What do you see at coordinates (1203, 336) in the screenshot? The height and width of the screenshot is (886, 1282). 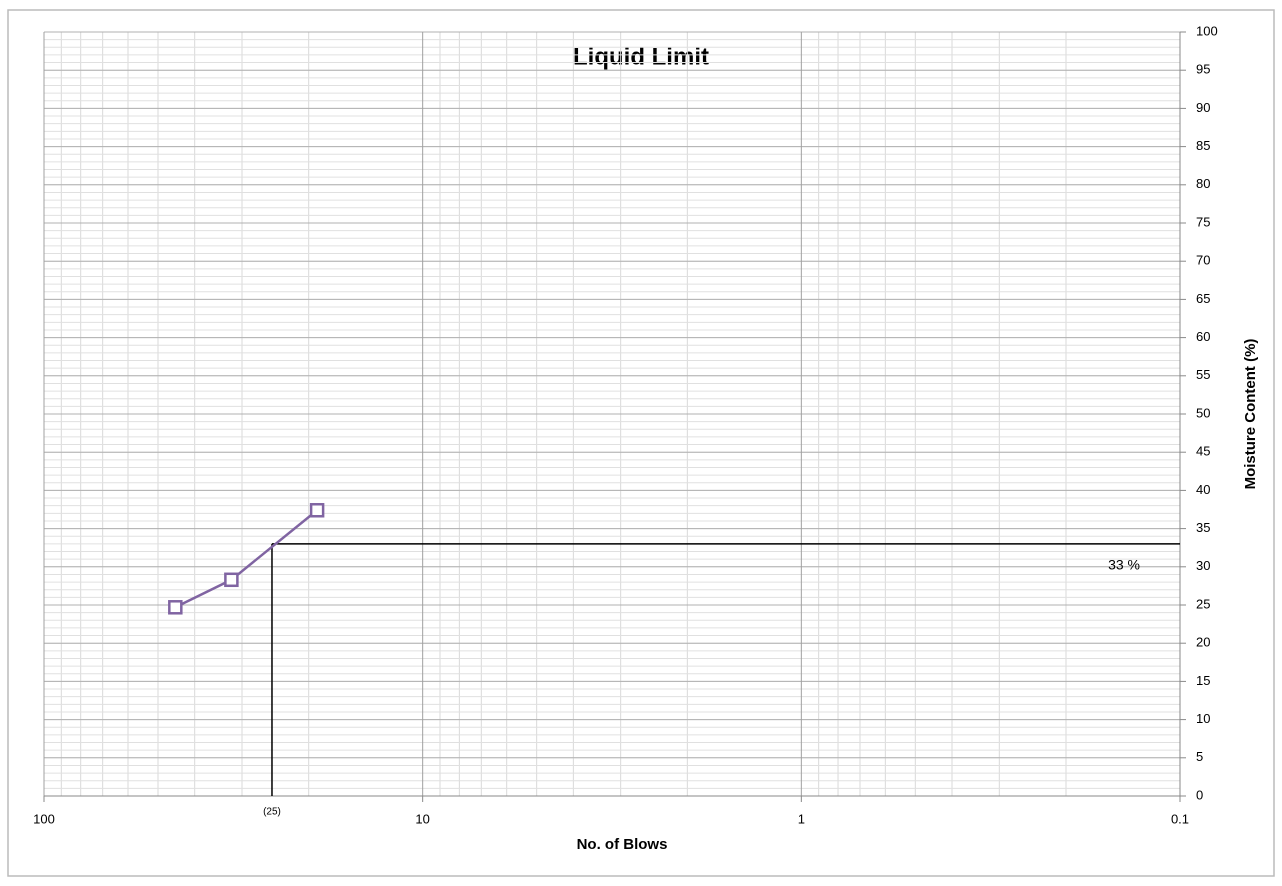 I see `y-tick-label: 60` at bounding box center [1203, 336].